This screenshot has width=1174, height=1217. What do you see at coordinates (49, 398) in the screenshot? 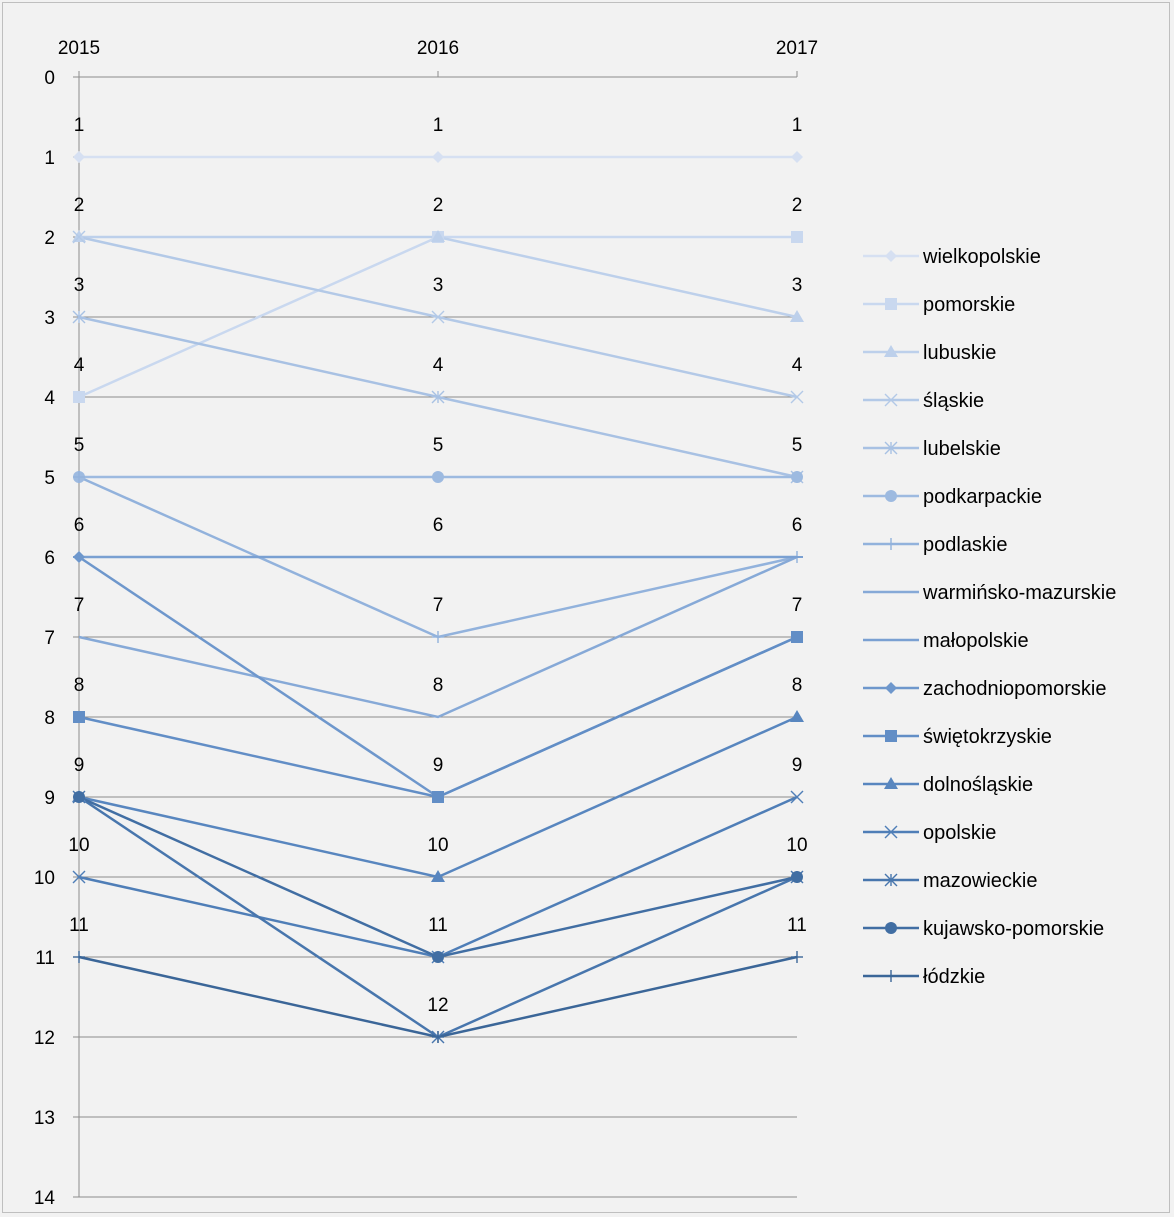
I see `y-tick-label: 4` at bounding box center [49, 398].